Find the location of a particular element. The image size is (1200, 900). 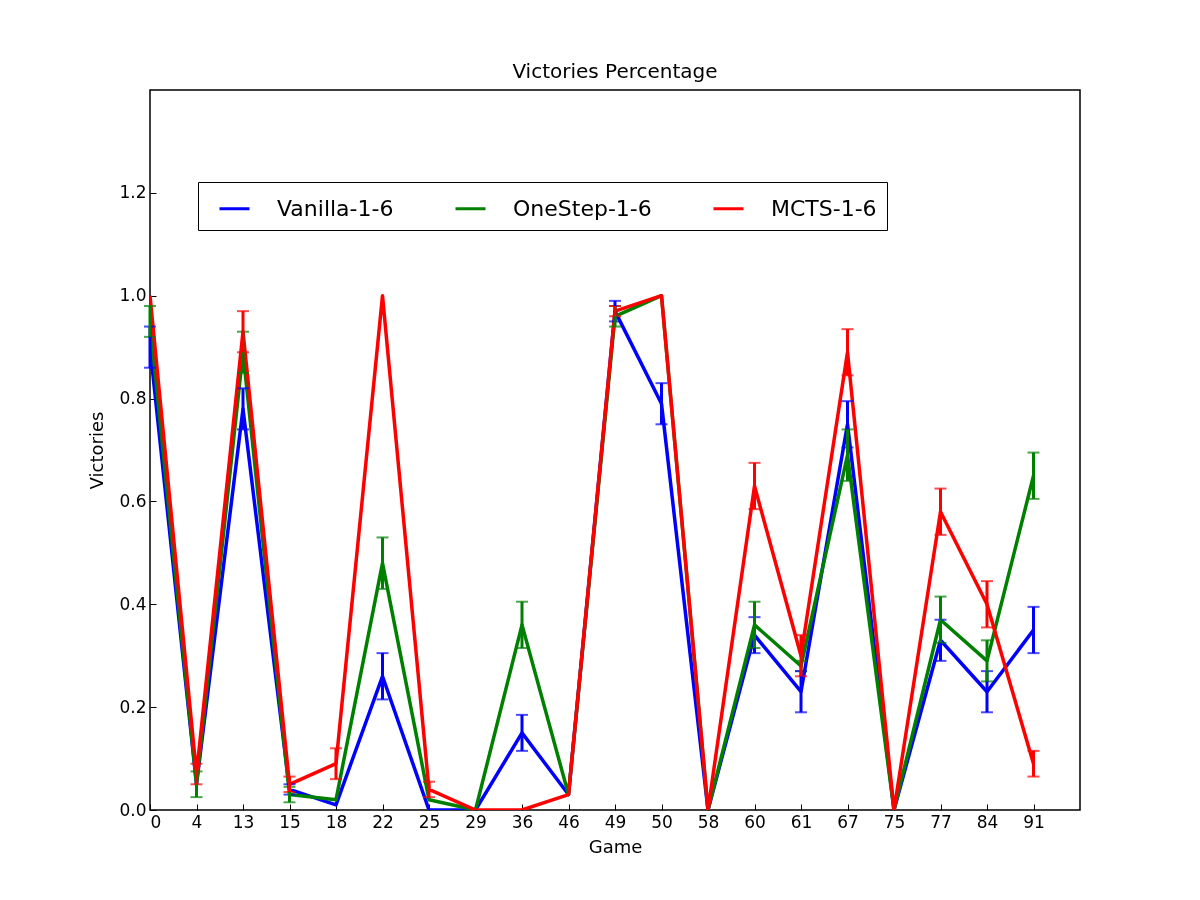

x-tick-label: 18 is located at coordinates (336, 821).